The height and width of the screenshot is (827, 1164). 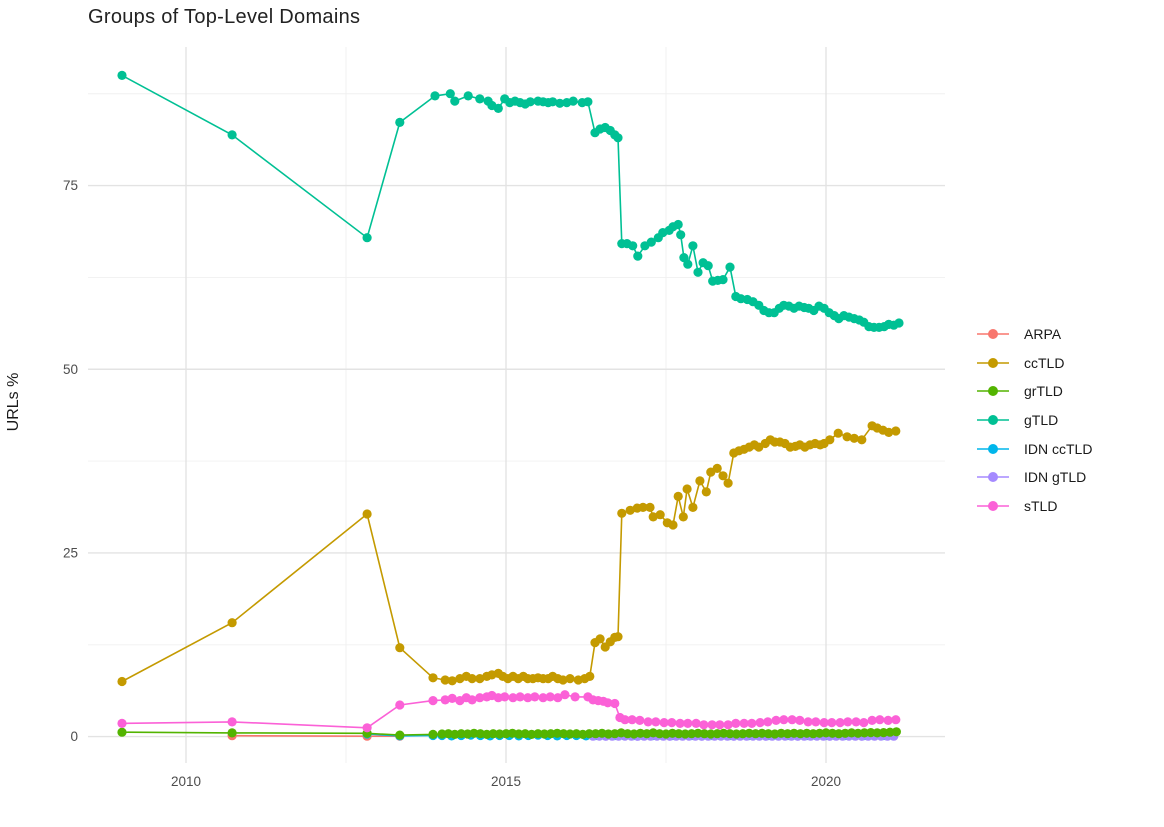 I want to click on legend-label: grTLD, so click(x=1043, y=391).